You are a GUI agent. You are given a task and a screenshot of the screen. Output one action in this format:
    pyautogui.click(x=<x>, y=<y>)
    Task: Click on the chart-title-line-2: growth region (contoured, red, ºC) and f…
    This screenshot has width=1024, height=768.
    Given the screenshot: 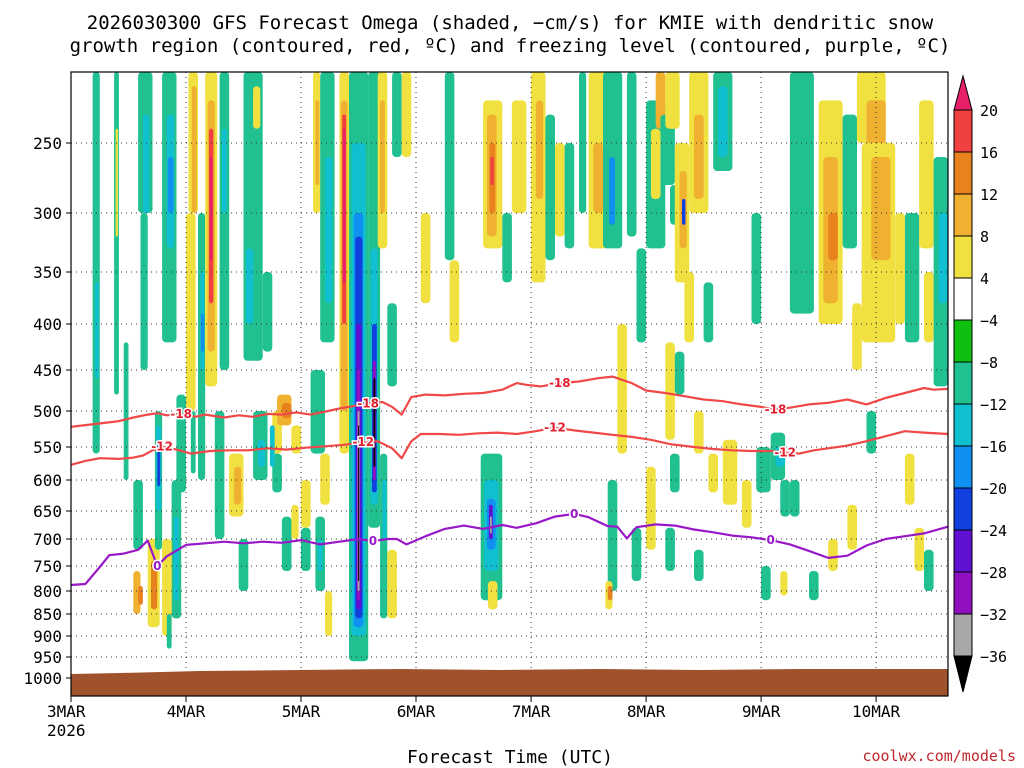 What is the action you would take?
    pyautogui.click(x=510, y=46)
    